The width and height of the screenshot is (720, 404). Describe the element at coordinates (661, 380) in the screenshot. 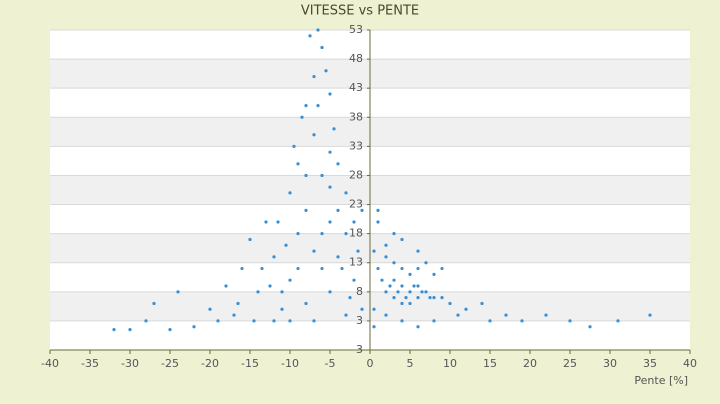

I see `x-axis-label: Pente [%]` at that location.